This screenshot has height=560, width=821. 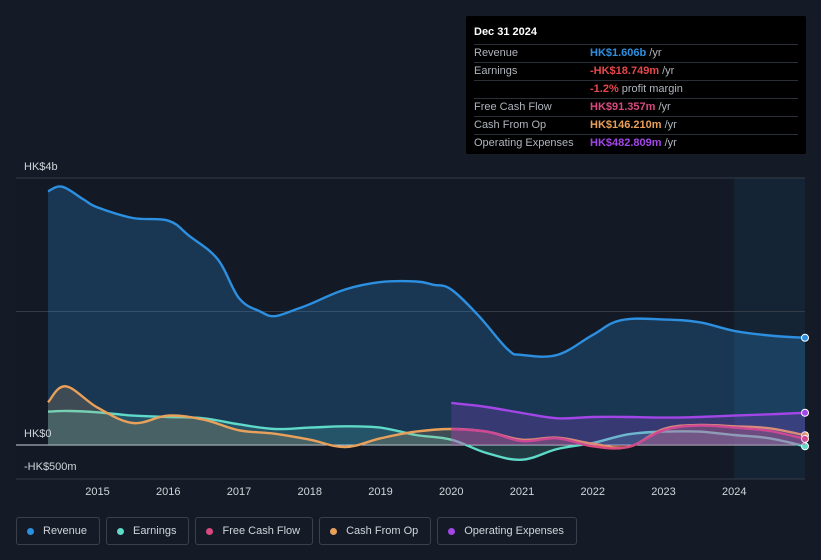 What do you see at coordinates (261, 531) in the screenshot?
I see `legend-label: Free Cash Flow` at bounding box center [261, 531].